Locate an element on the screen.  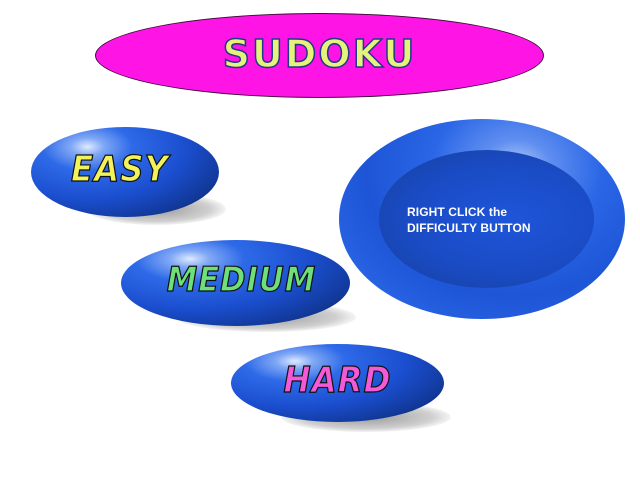
instruction-text: RIGHT CLICK the DIFFICULTY BUTTON is located at coordinates (469, 220).